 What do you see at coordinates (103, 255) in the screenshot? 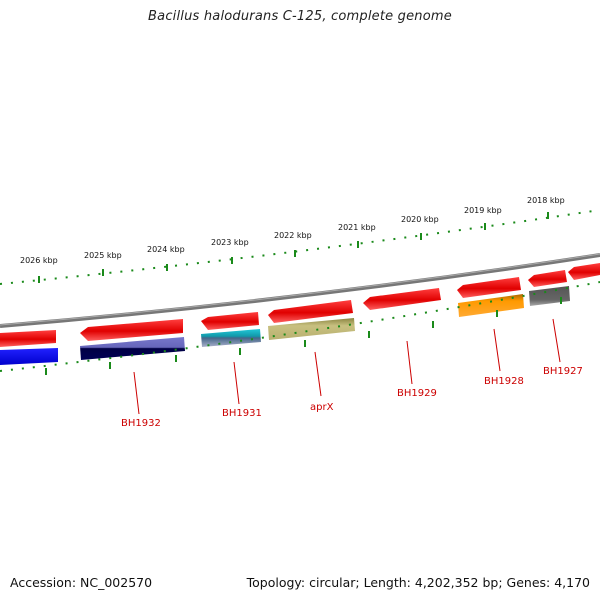
I see `kbp-label: 2025 kbp` at bounding box center [103, 255].